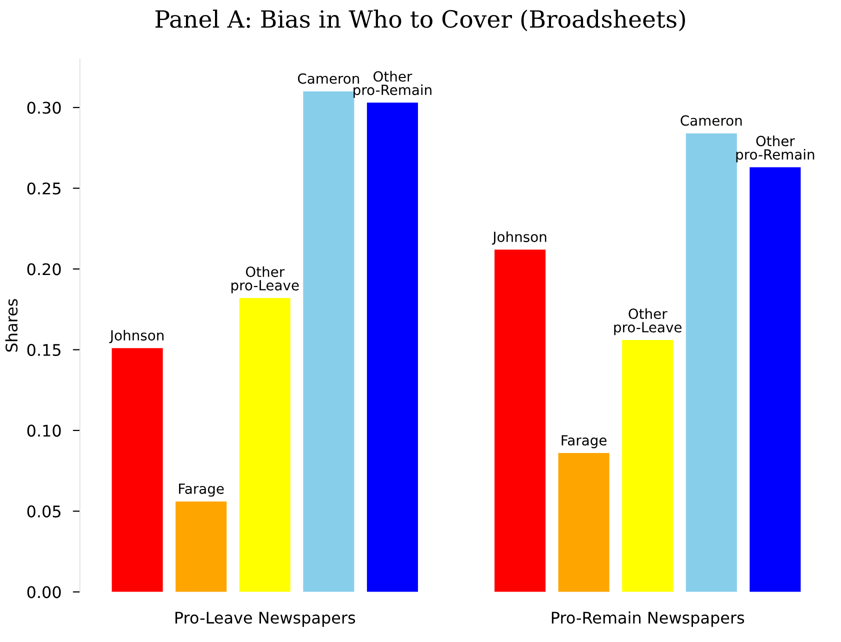 Image resolution: width=841 pixels, height=642 pixels. What do you see at coordinates (584, 441) in the screenshot?
I see `series-label: Farage` at bounding box center [584, 441].